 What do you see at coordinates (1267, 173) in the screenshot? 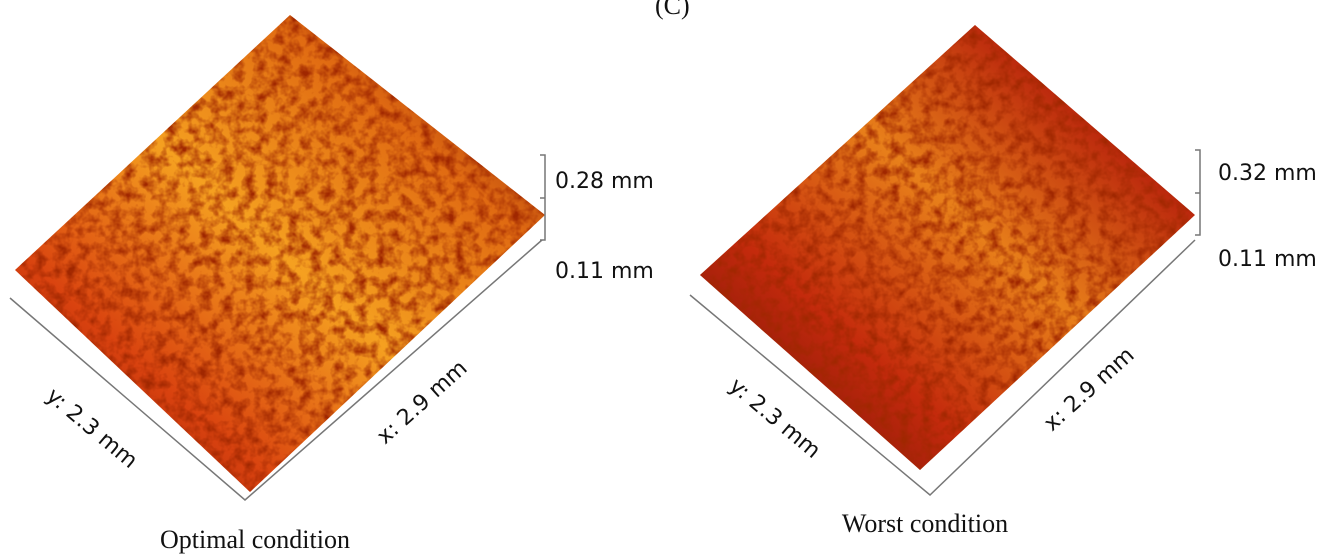
I see `z-top-label: 0.32 mm` at bounding box center [1267, 173].